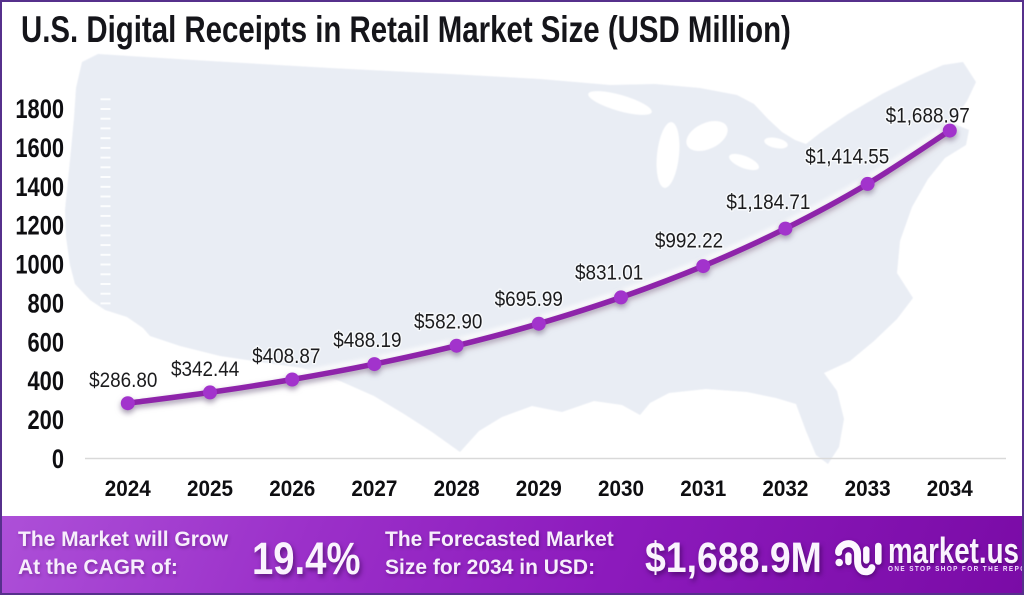  What do you see at coordinates (956, 569) in the screenshot?
I see `brand-tagline: ONE STOP SHOP FOR THE REPORTS` at bounding box center [956, 569].